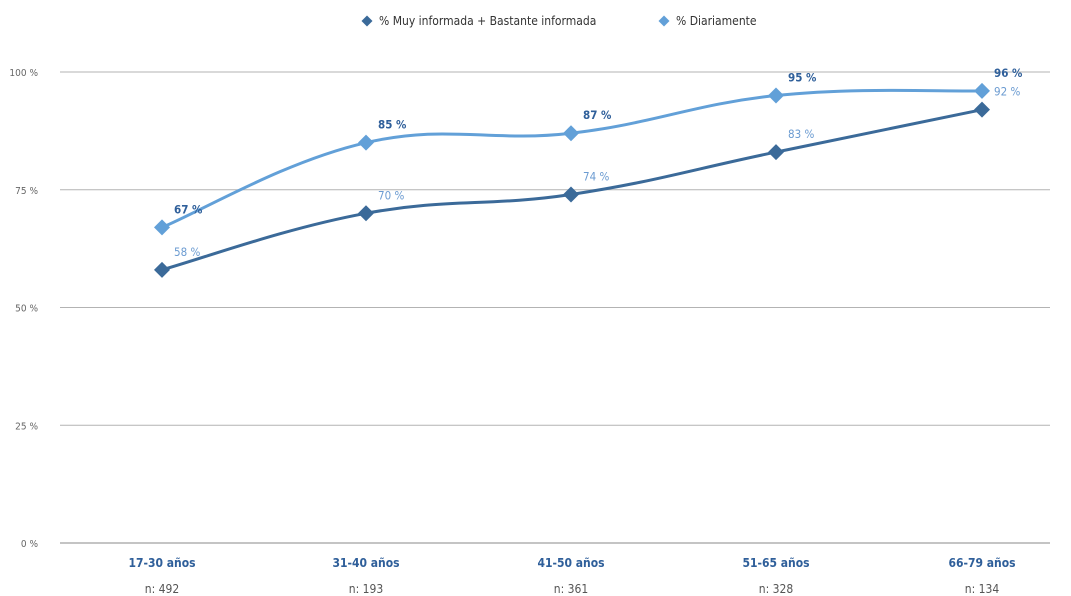 The image size is (1071, 596). Describe the element at coordinates (188, 209) in the screenshot. I see `data-label: 67 %` at that location.